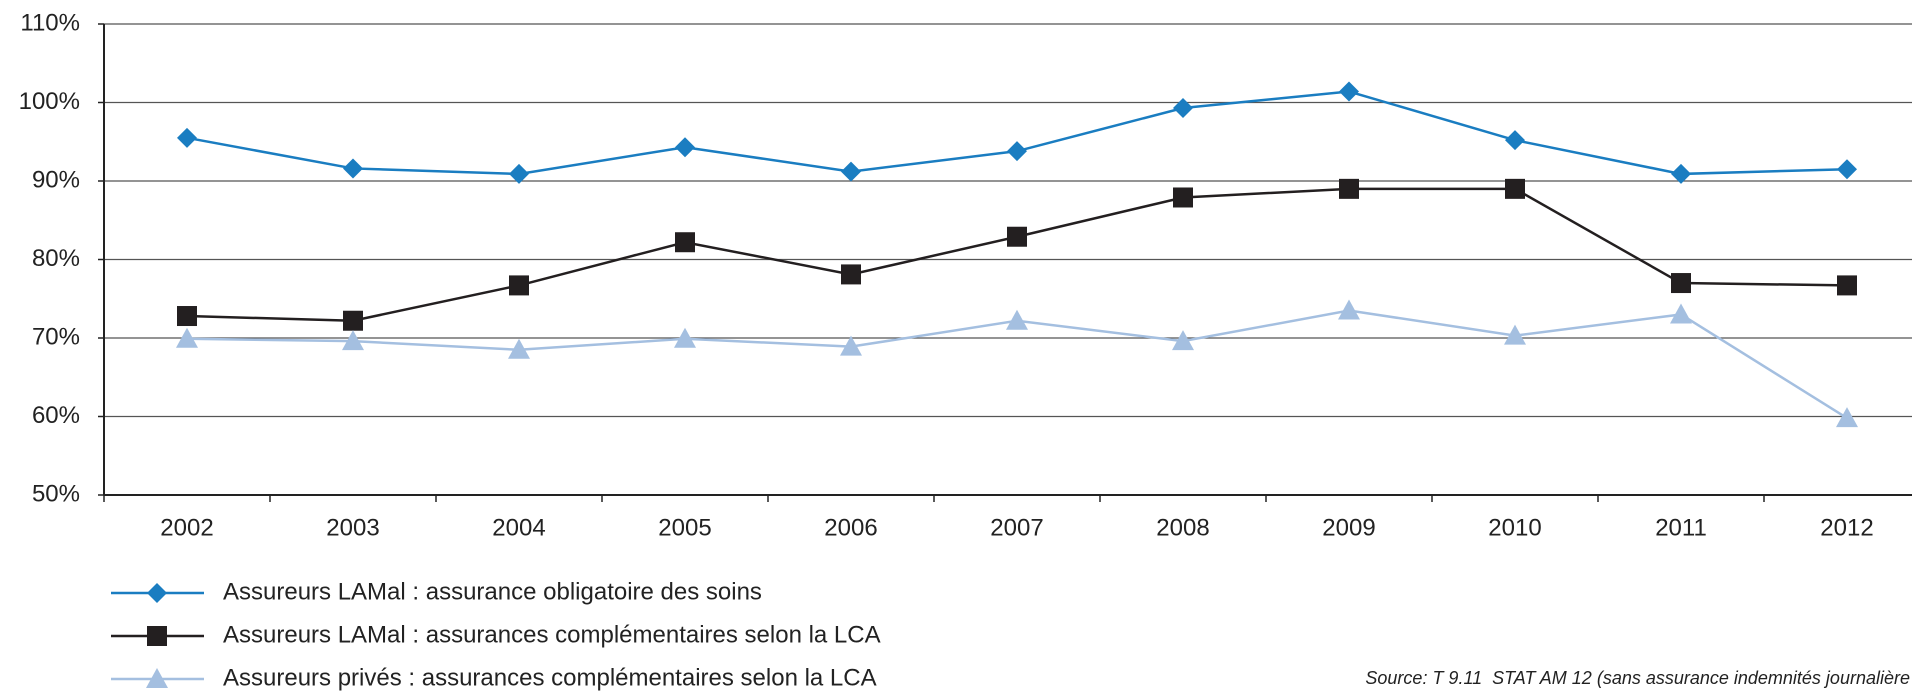 This screenshot has height=696, width=1912. Describe the element at coordinates (352, 527) in the screenshot. I see `x-tick-label: 2003` at that location.